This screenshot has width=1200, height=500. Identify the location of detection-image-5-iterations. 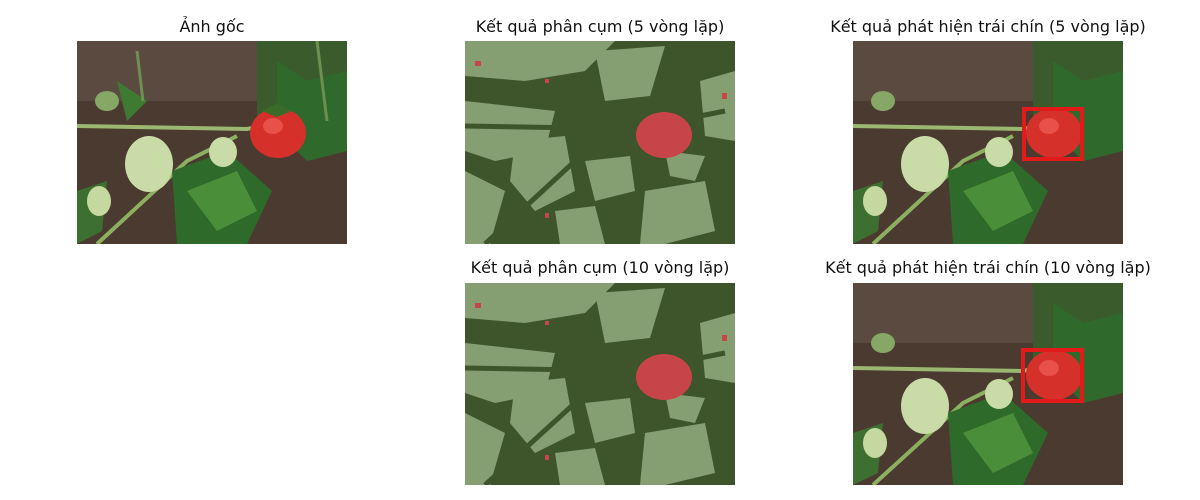
(988, 142).